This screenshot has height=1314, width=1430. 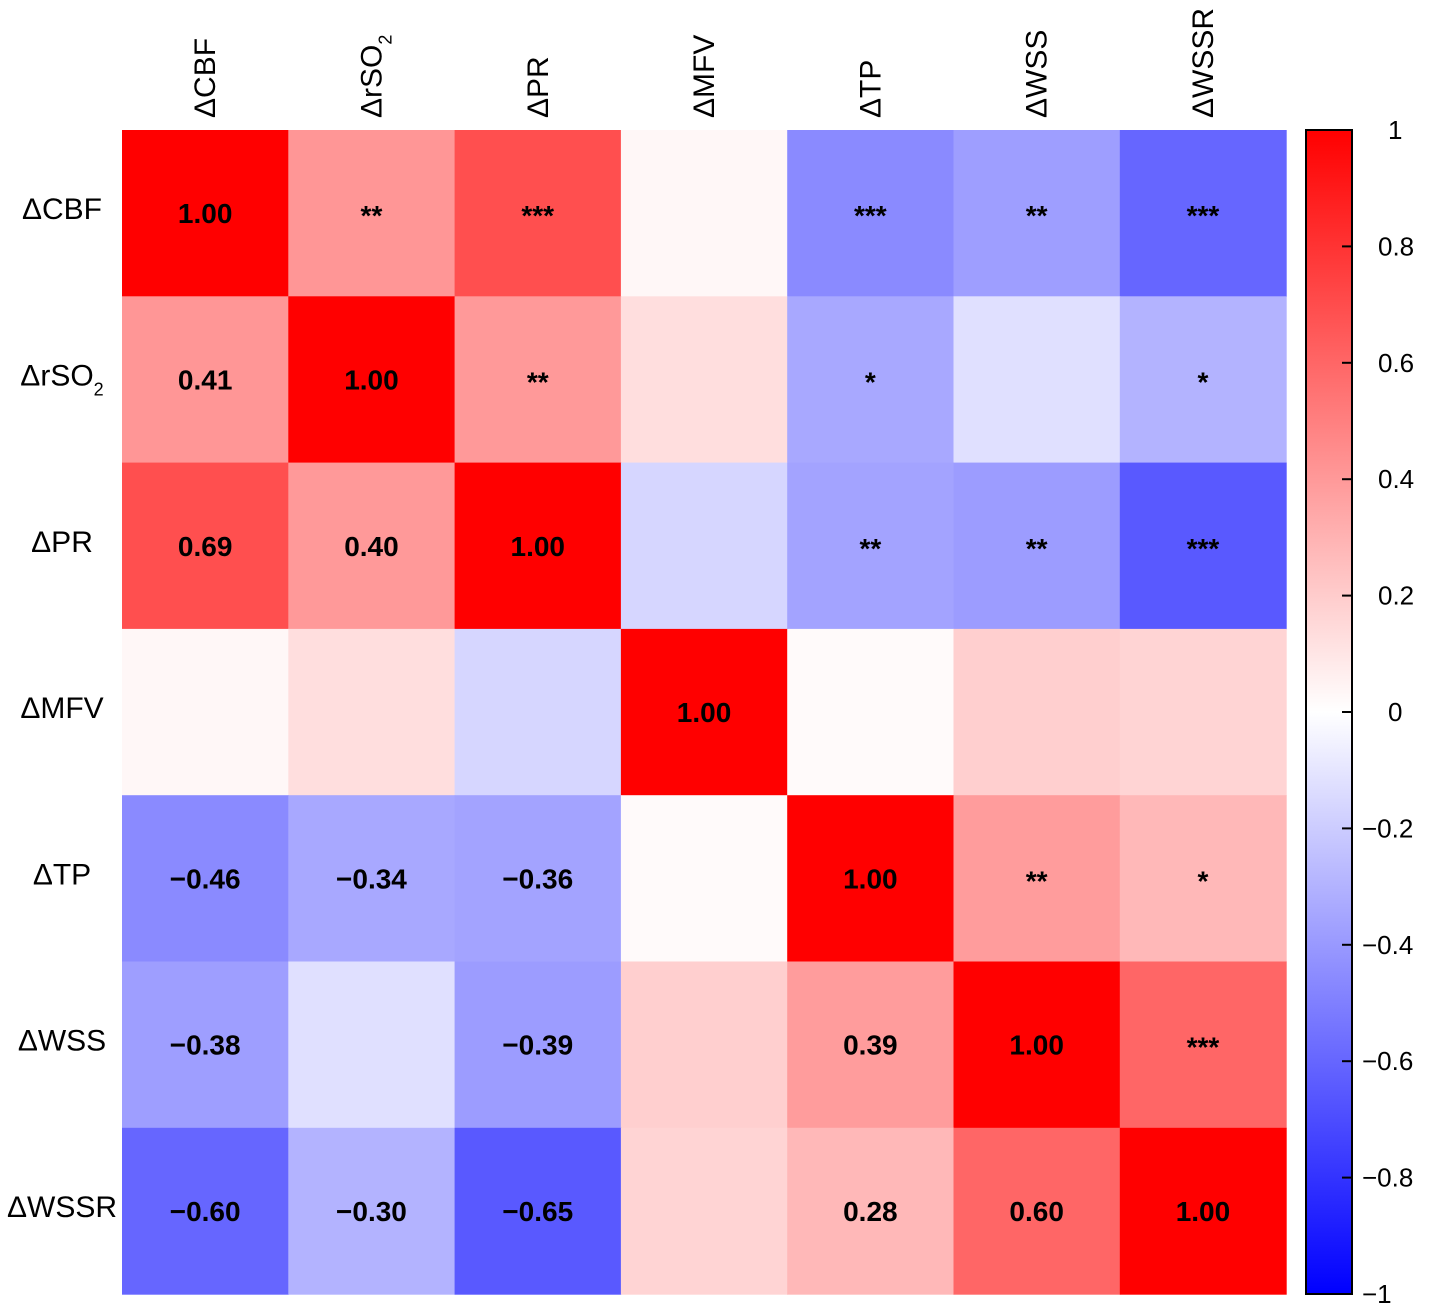 What do you see at coordinates (1203, 712) in the screenshot?
I see `cell-delta-mfv-delta-wssr` at bounding box center [1203, 712].